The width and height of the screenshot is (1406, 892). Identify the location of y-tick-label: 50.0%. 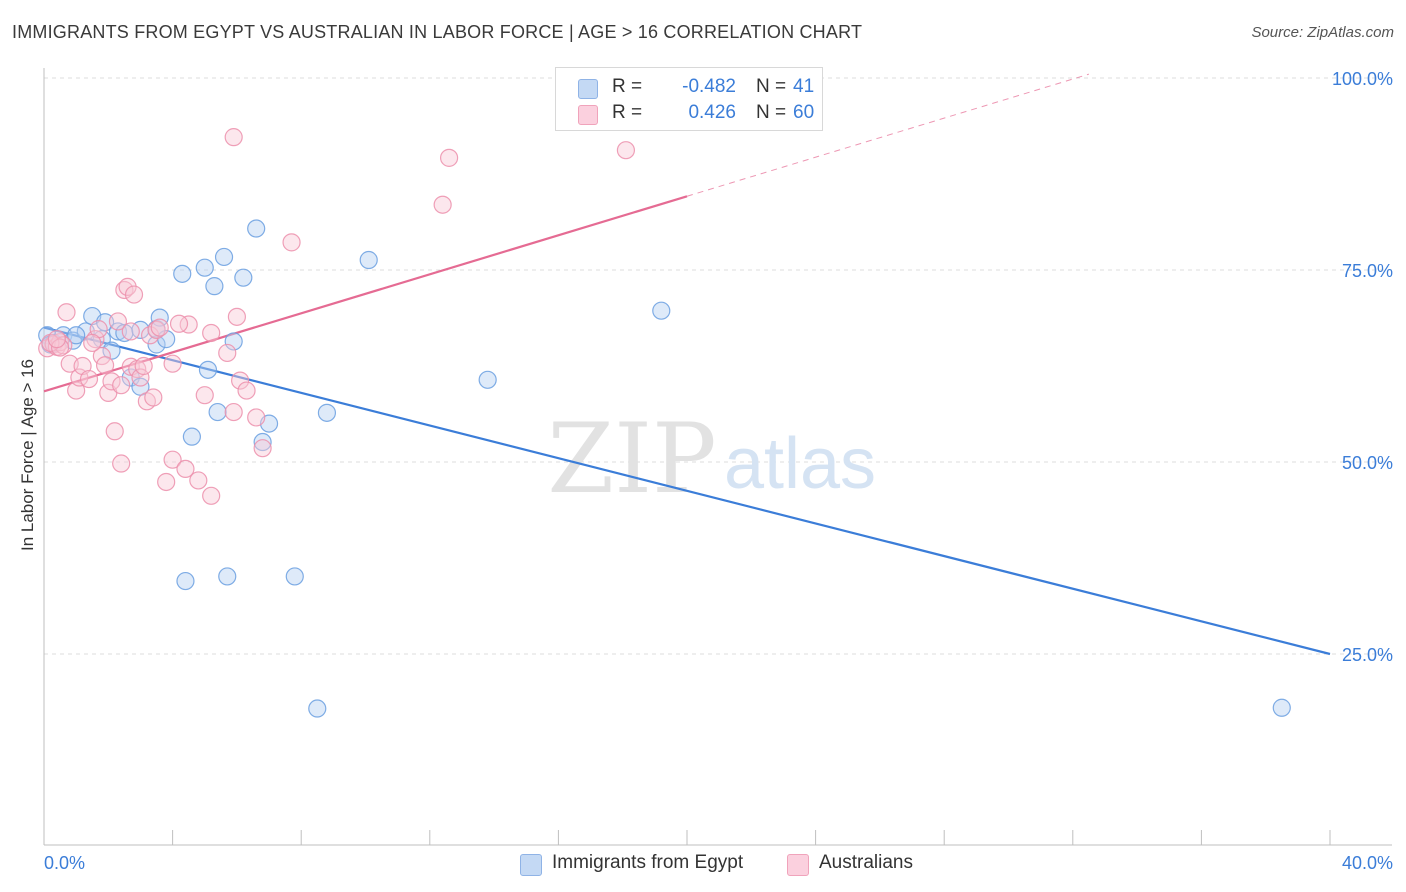
(1367, 463).